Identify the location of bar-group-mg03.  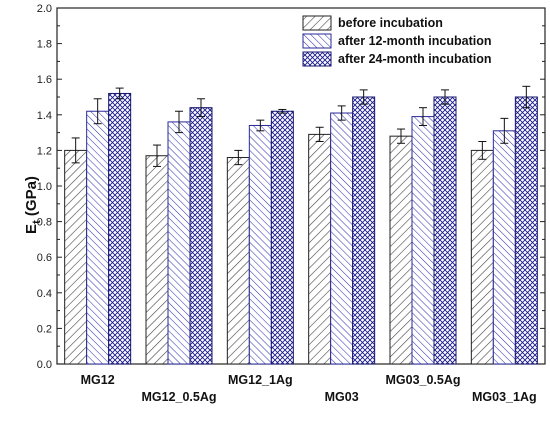
(342, 227).